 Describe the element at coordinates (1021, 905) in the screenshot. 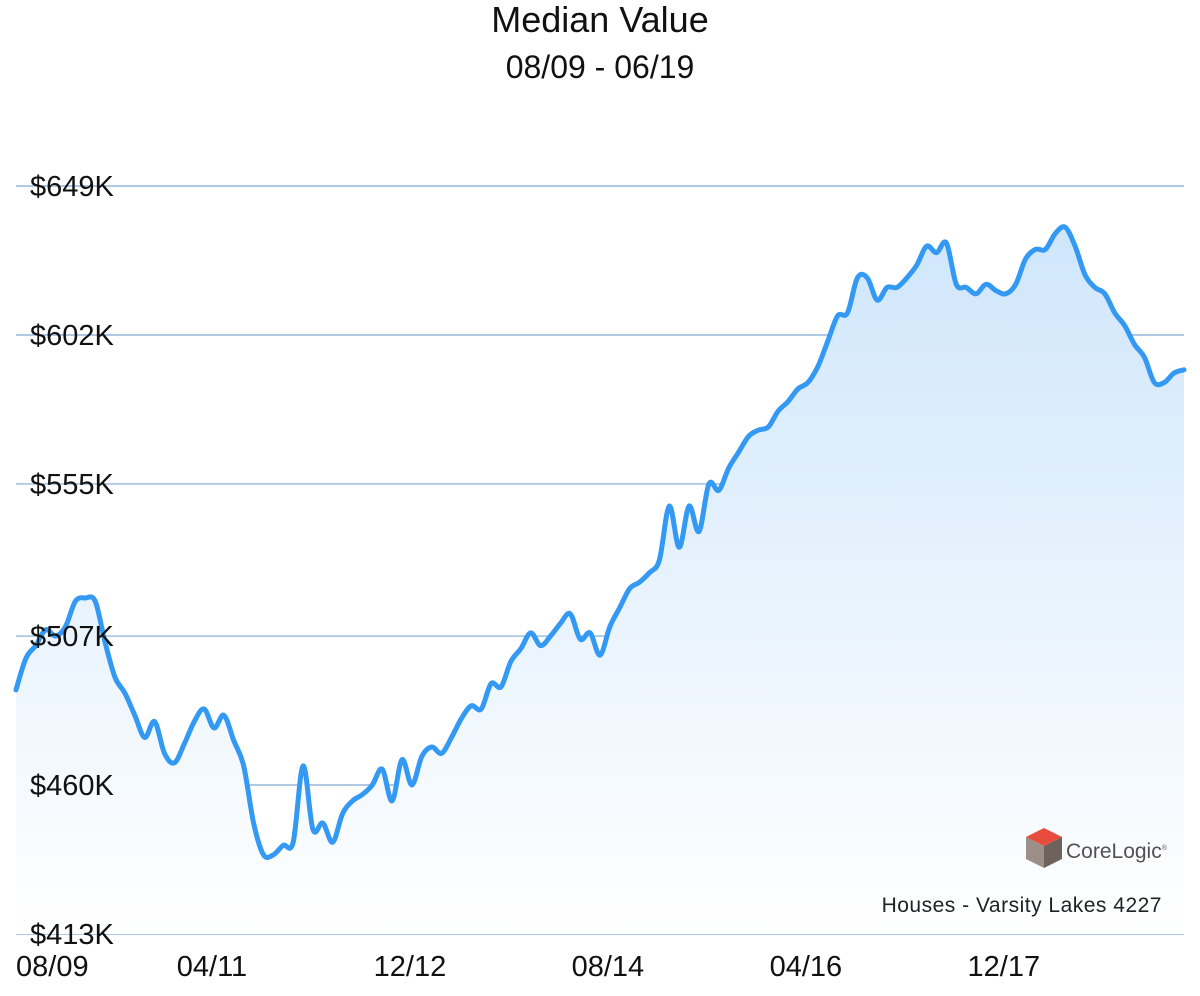

I see `chart-caption: Houses - Varsity Lakes 4227` at that location.